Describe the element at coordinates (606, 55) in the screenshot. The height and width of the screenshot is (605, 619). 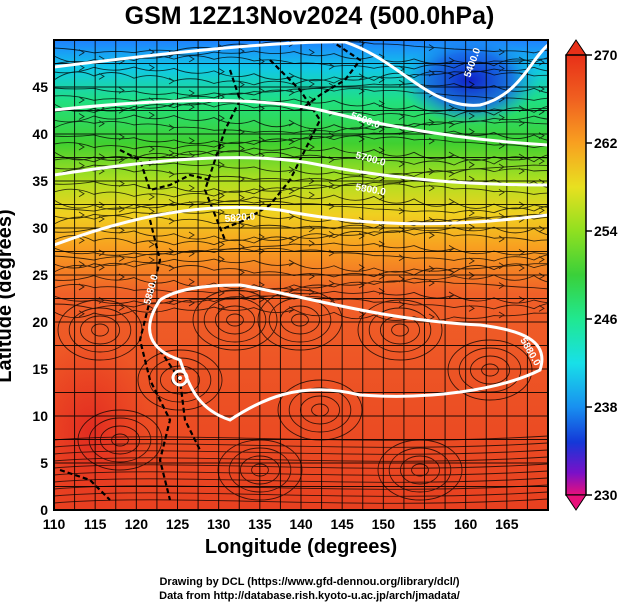
I see `colorbar-tick-label: 270` at that location.